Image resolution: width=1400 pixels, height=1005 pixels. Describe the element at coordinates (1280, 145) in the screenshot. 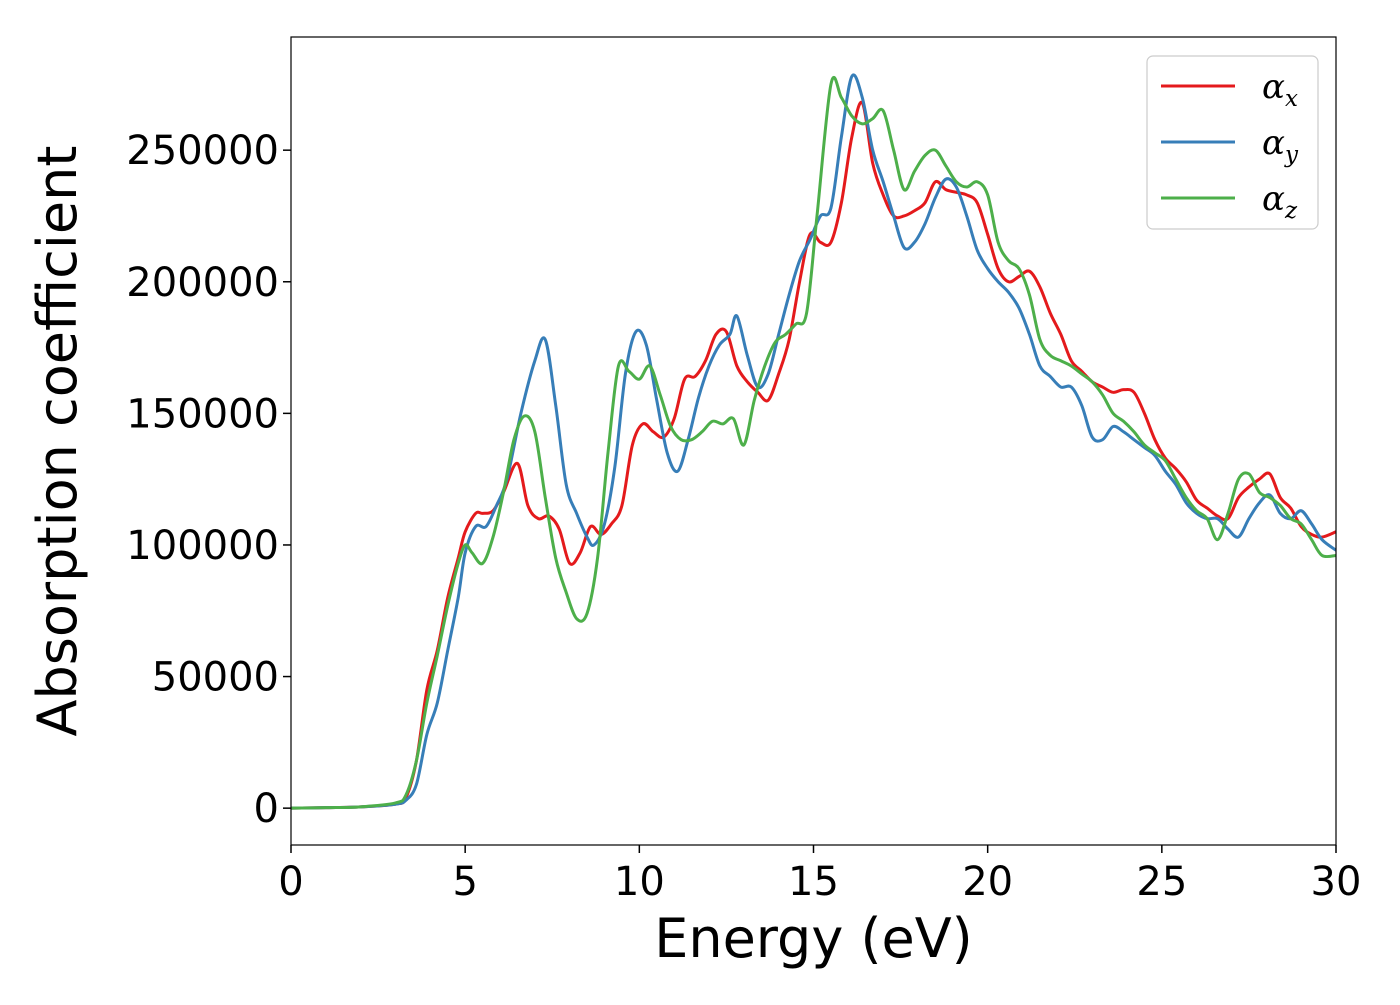

I see `legend-label-y: αy` at that location.